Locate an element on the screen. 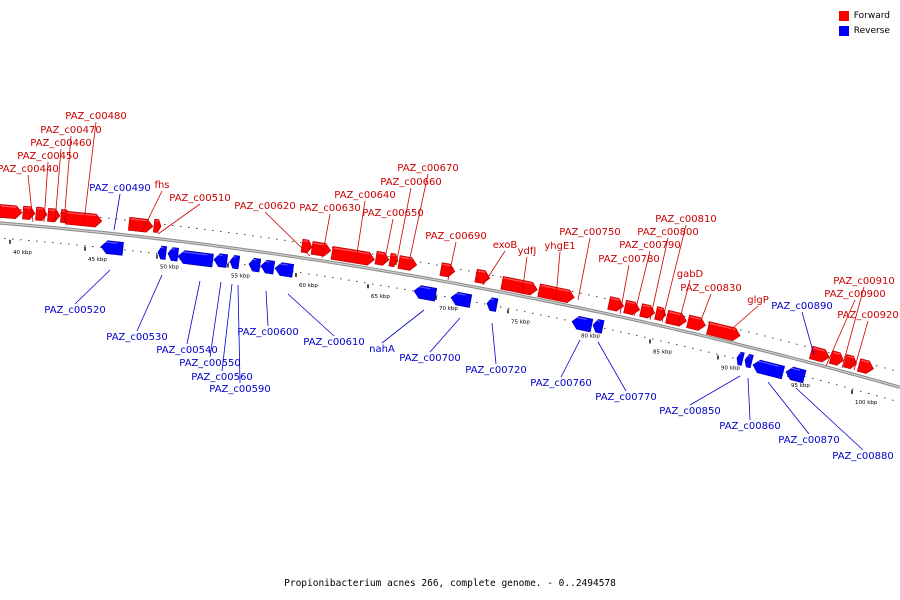 The width and height of the screenshot is (900, 600). gene-label: fhs is located at coordinates (161, 185).